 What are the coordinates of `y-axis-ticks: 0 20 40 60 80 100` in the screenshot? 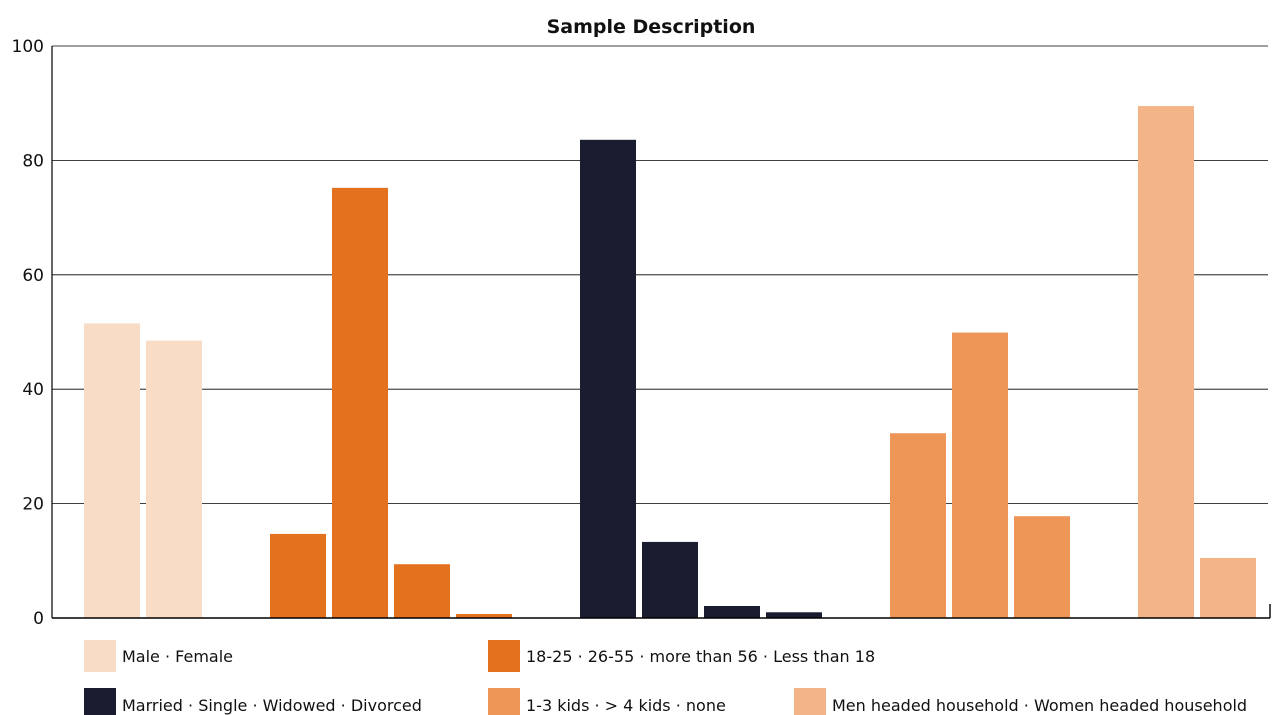 It's located at (28, 333).